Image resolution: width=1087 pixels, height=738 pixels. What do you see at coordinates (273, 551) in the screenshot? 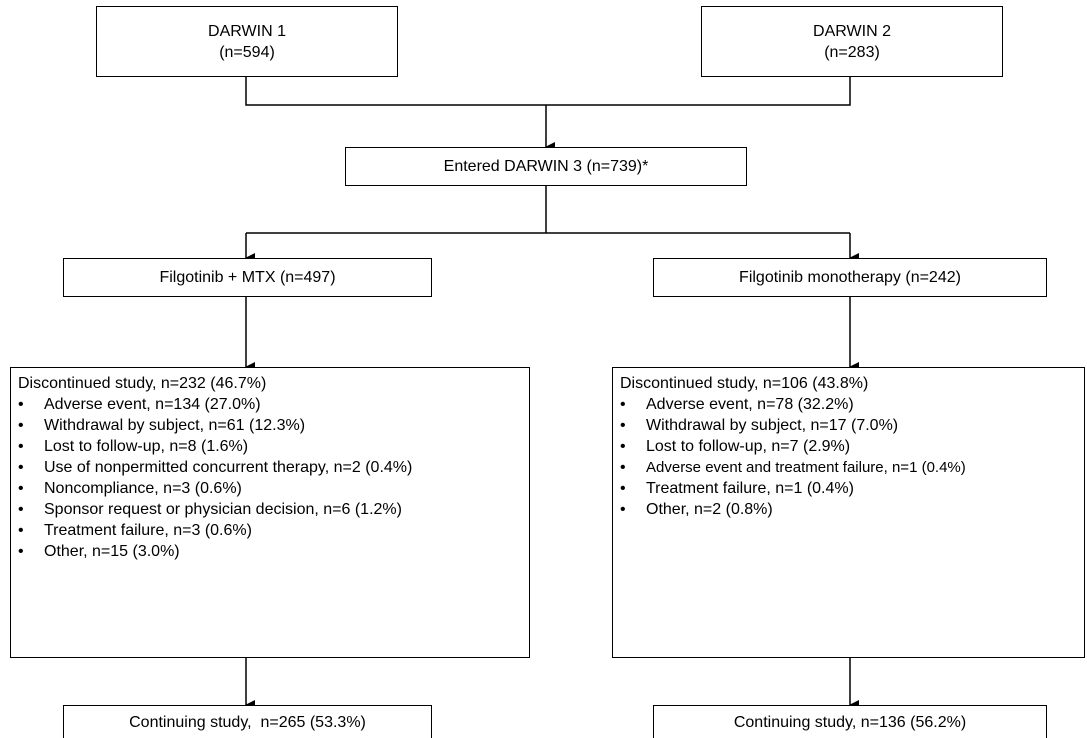
I see `list-item: • Other, n=15 (3.0%)` at bounding box center [273, 551].